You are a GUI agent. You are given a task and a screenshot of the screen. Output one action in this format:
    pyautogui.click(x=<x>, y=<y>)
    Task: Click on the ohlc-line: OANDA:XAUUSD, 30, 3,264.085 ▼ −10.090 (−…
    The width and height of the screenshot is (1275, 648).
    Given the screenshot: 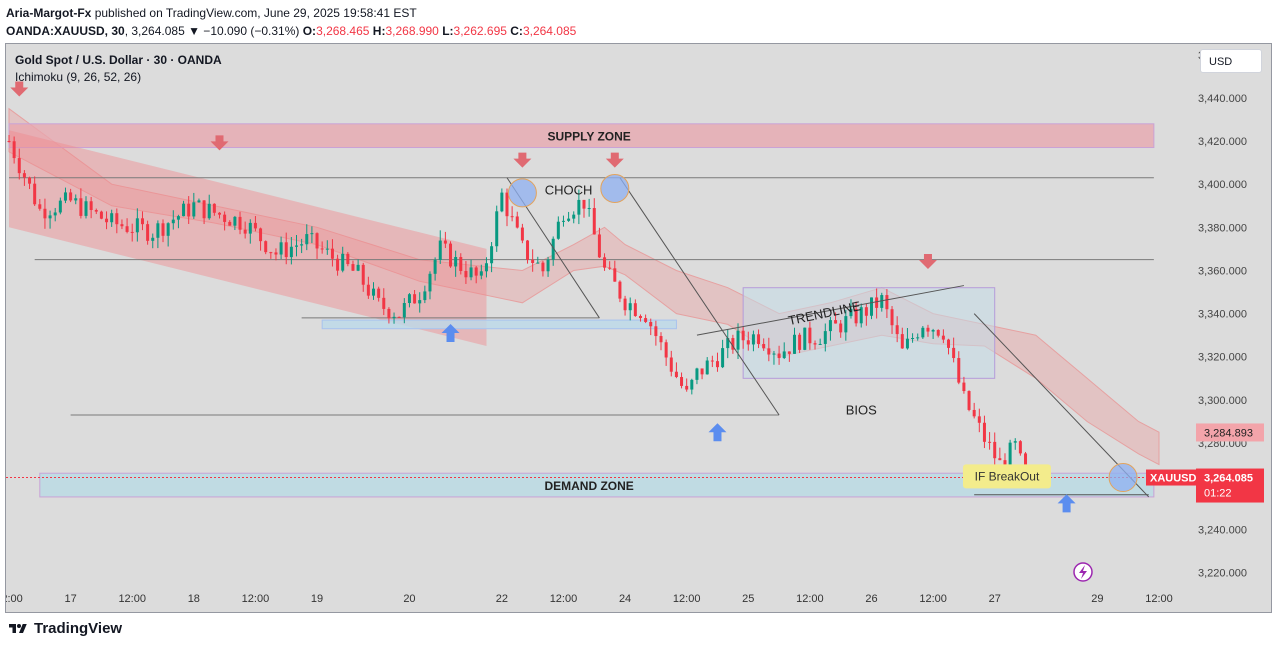 What is the action you would take?
    pyautogui.click(x=291, y=31)
    